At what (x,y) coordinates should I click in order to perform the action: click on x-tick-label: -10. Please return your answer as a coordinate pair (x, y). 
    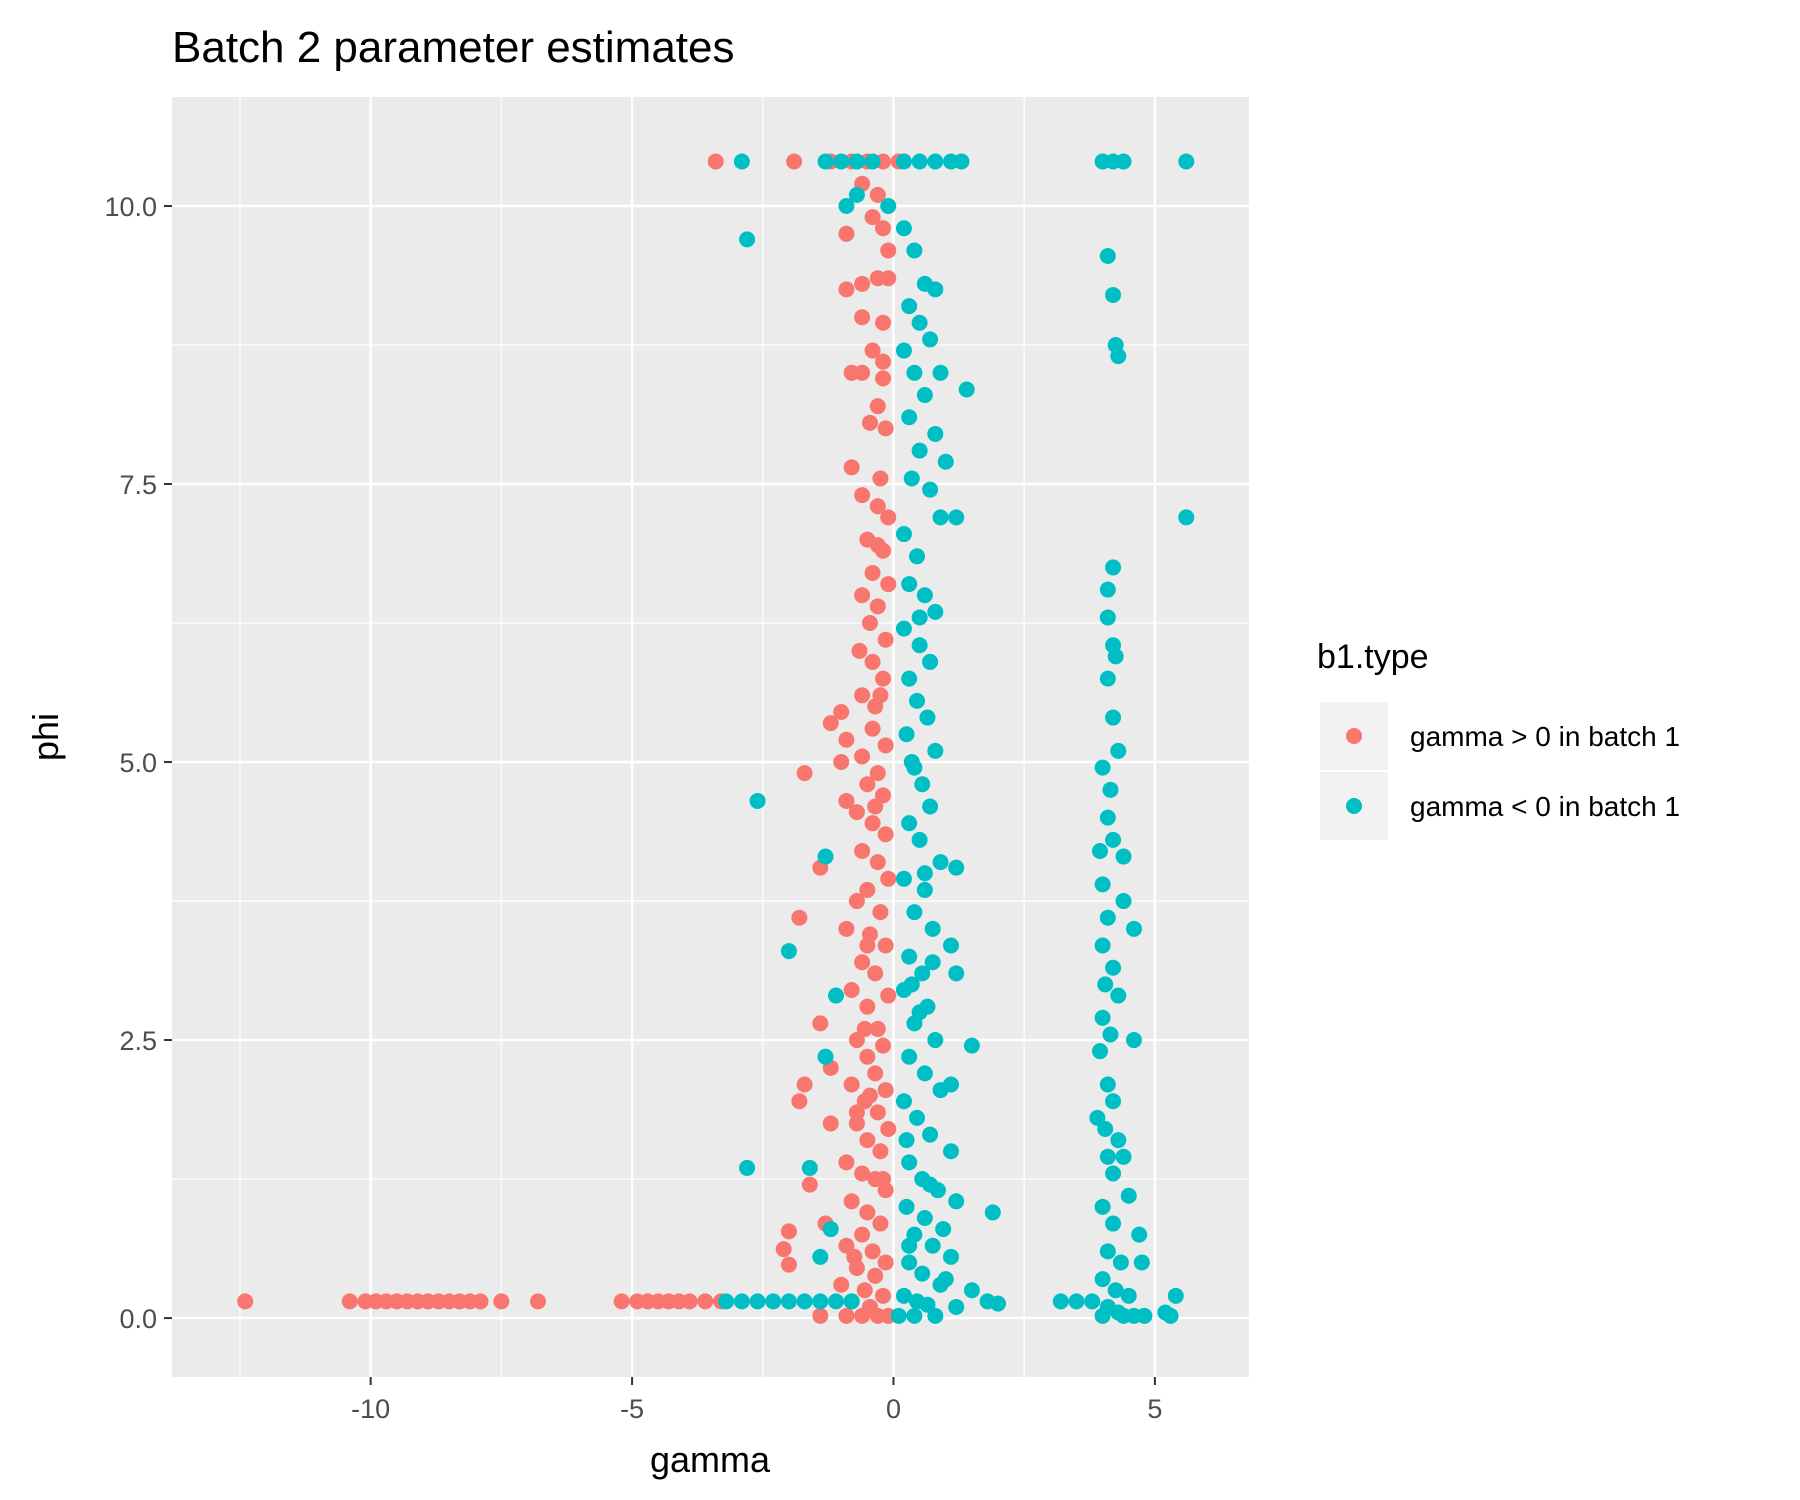
    Looking at the image, I should click on (370, 1409).